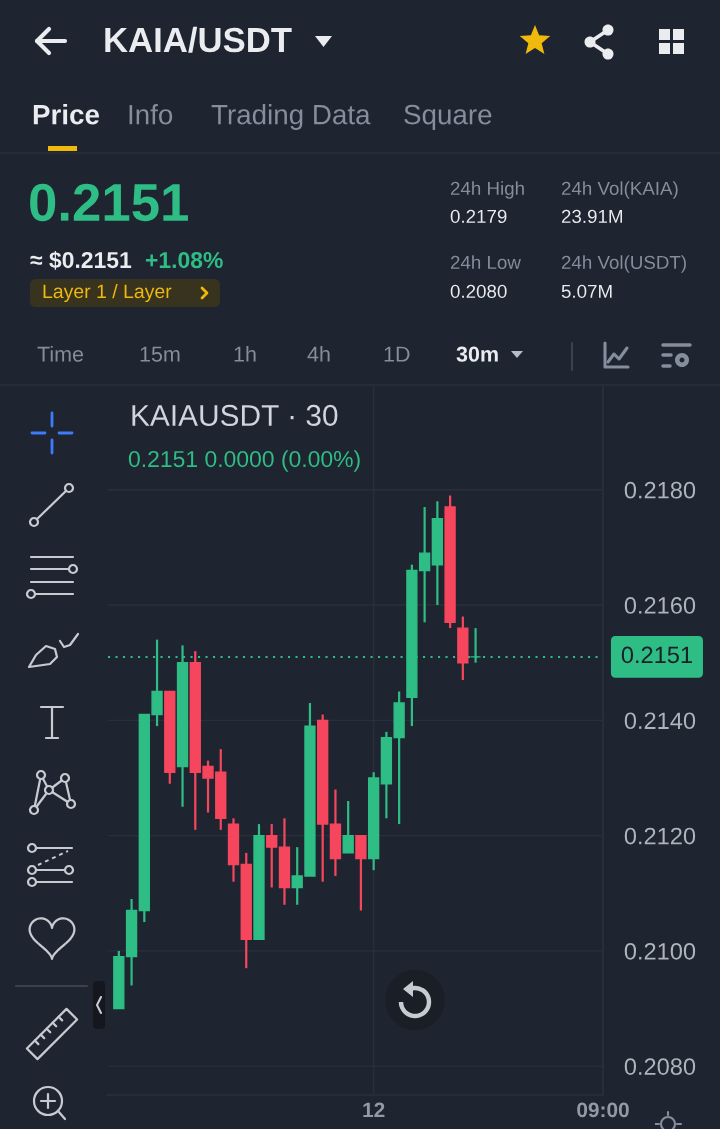 The width and height of the screenshot is (720, 1129). I want to click on y-tick-label: 0.2180, so click(660, 490).